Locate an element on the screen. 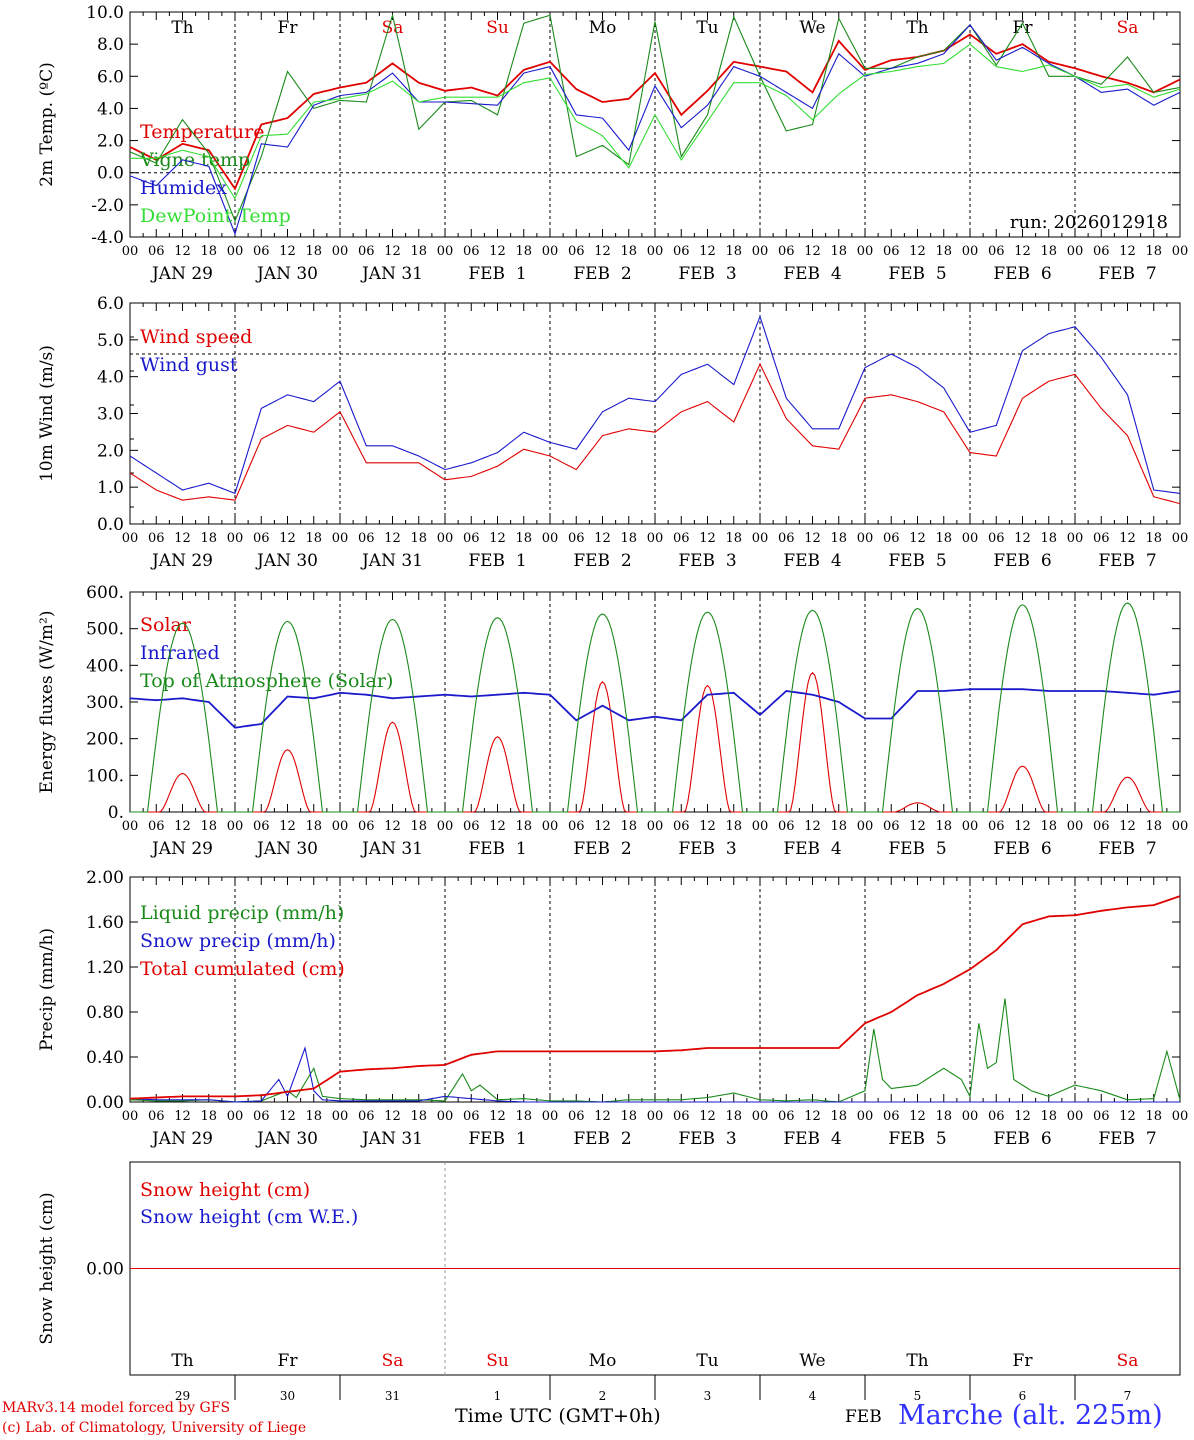 The height and width of the screenshot is (1440, 1194). energy-date-label: FEB 2 is located at coordinates (602, 849).